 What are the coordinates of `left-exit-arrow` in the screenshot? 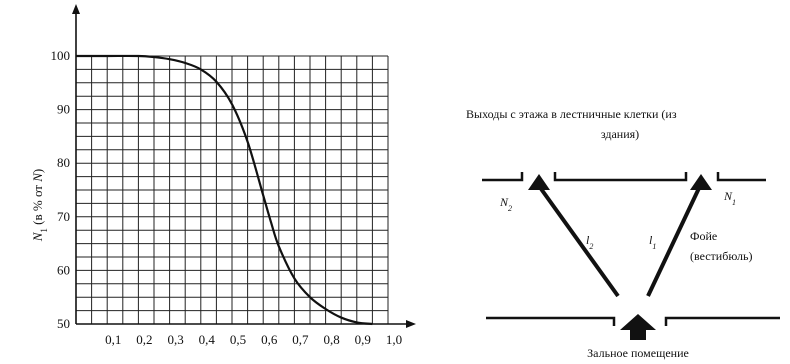 It's located at (574, 236).